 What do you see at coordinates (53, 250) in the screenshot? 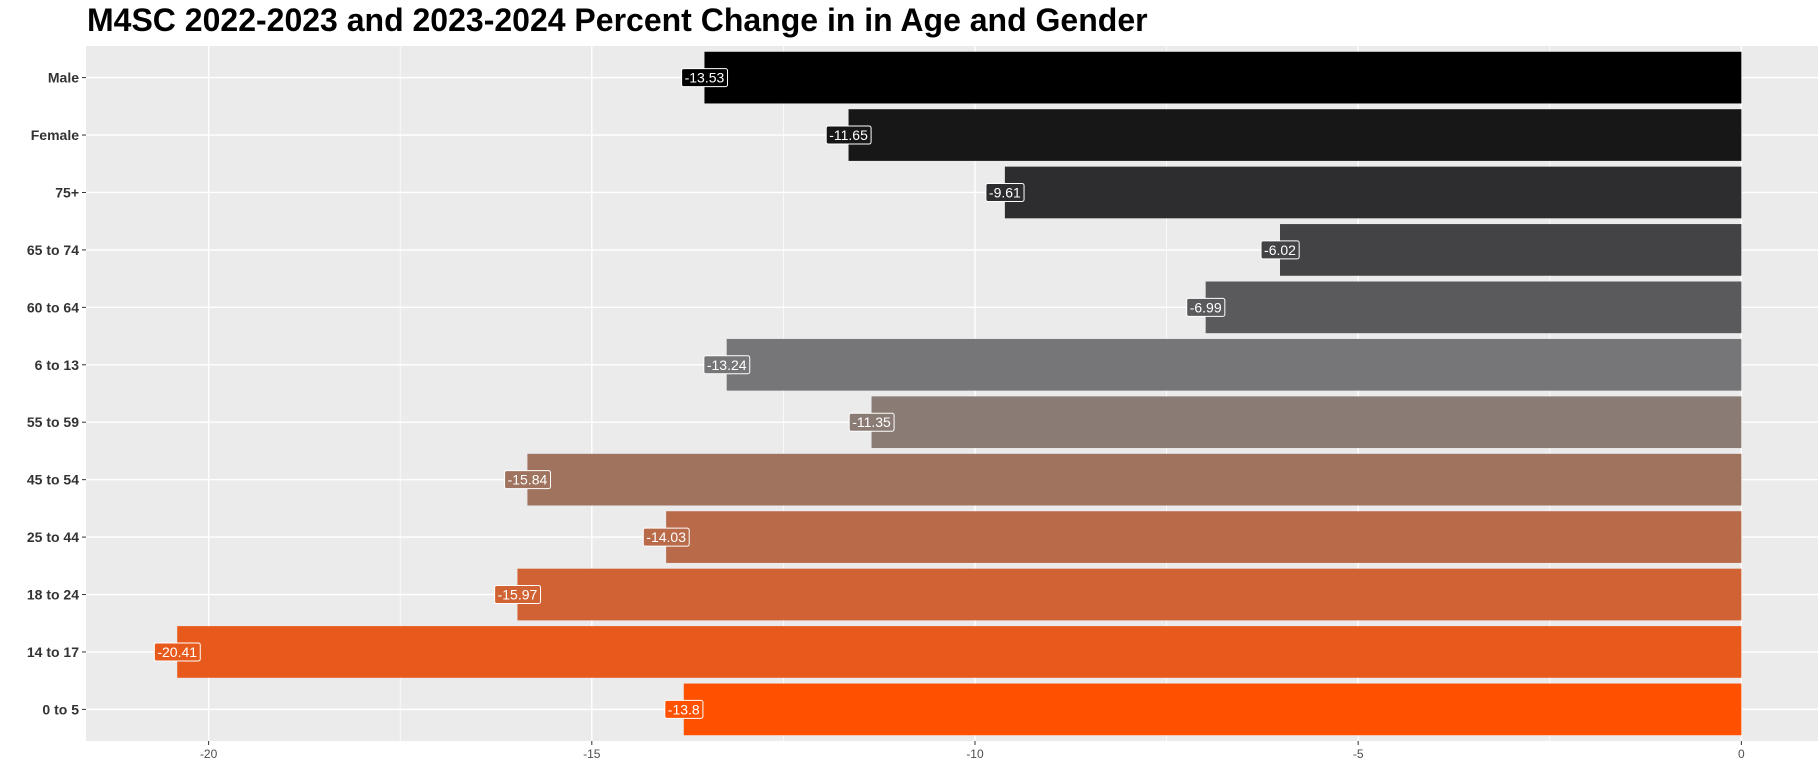
I see `y-tick-label: 65 to 74` at bounding box center [53, 250].